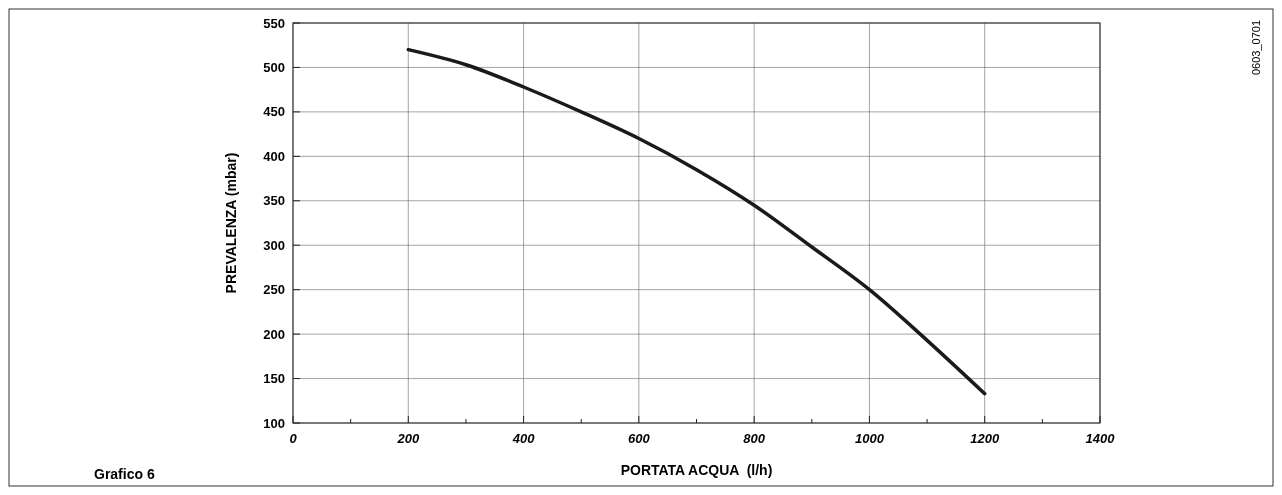  Describe the element at coordinates (274, 379) in the screenshot. I see `y-tick-label: 150` at that location.